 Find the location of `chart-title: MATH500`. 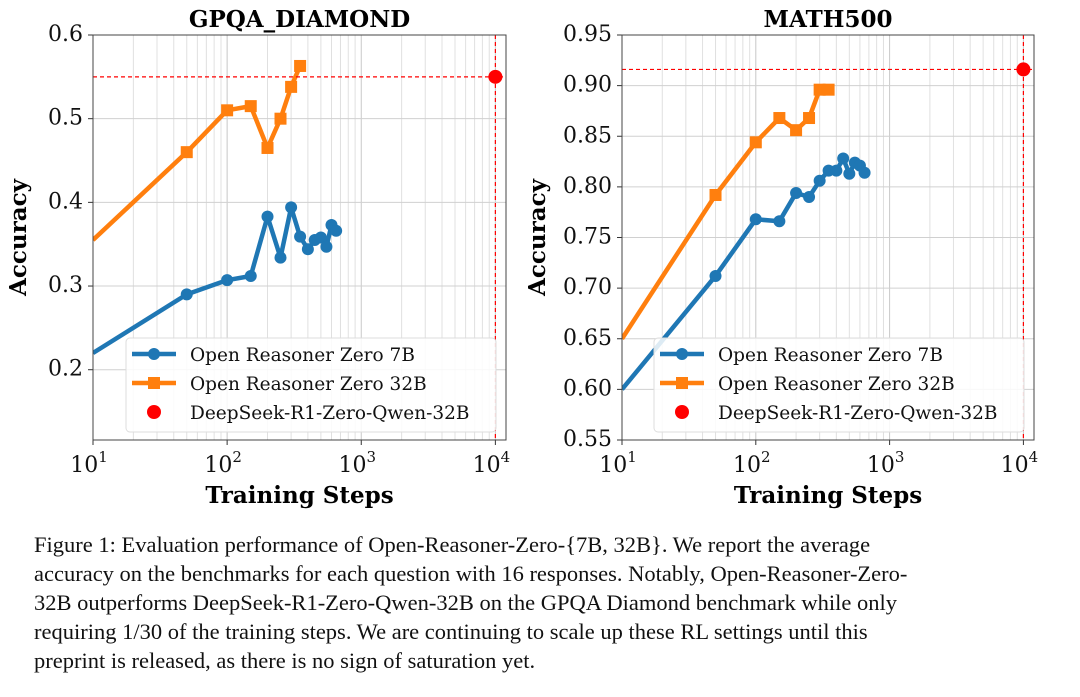

chart-title: MATH500 is located at coordinates (828, 19).